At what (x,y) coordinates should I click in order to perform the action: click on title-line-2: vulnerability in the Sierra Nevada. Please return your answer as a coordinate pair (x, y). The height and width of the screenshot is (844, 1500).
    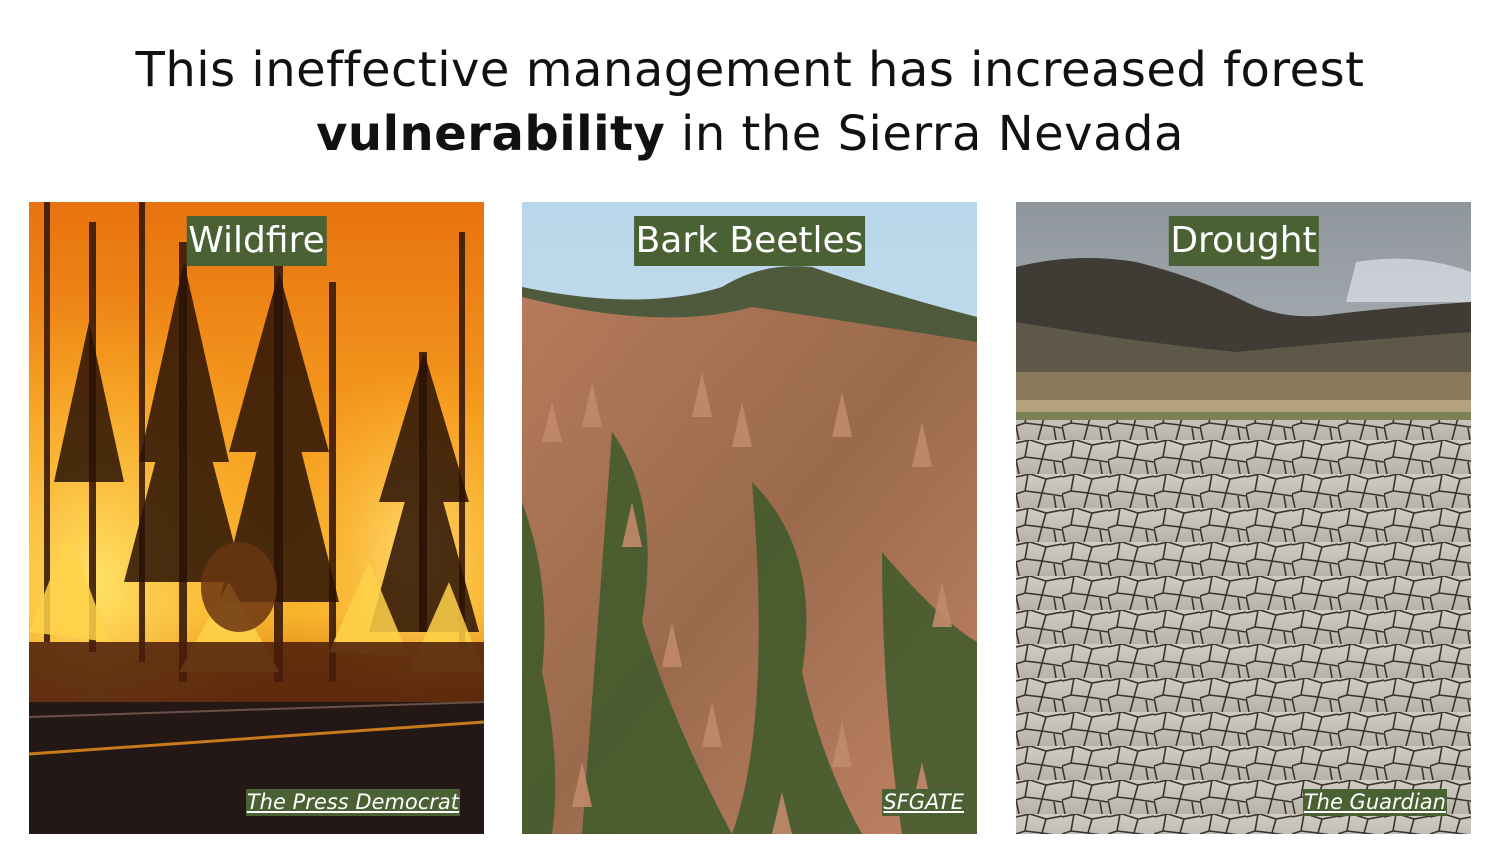
    Looking at the image, I should click on (750, 134).